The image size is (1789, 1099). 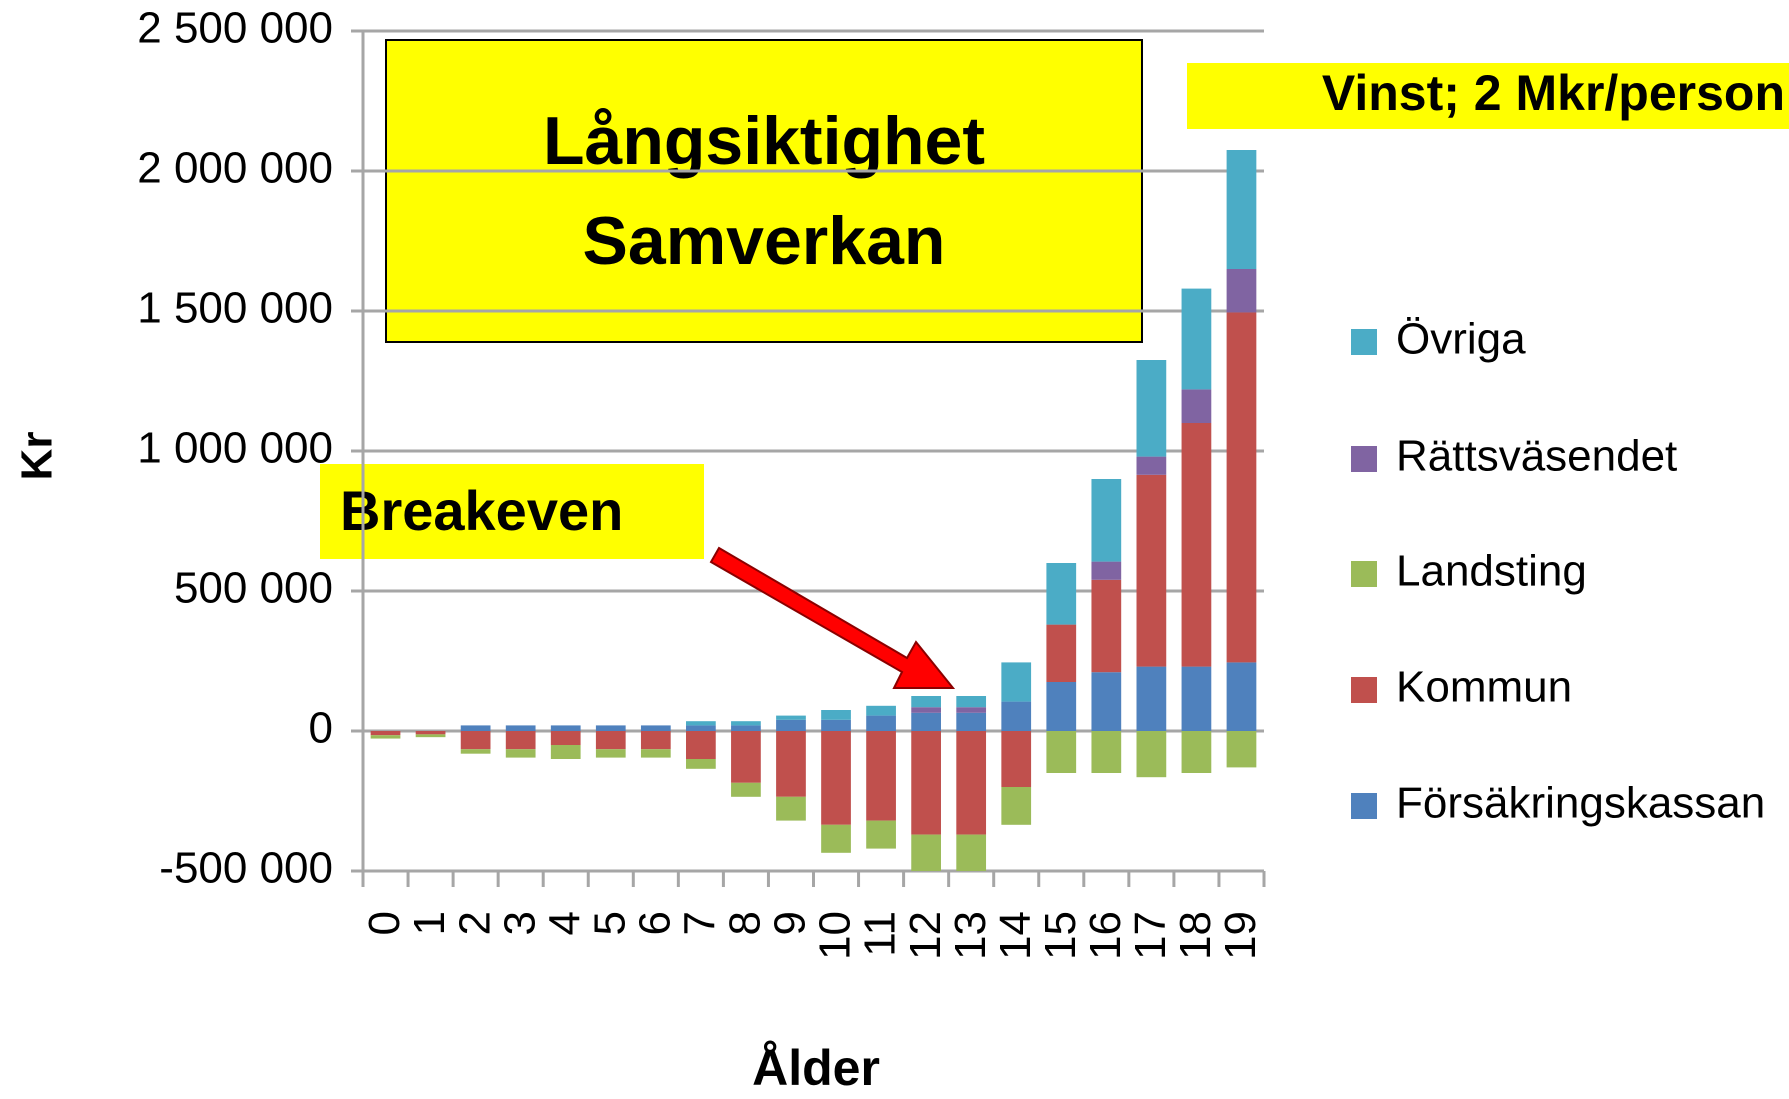 I want to click on x-tick-label: 9, so click(x=790, y=923).